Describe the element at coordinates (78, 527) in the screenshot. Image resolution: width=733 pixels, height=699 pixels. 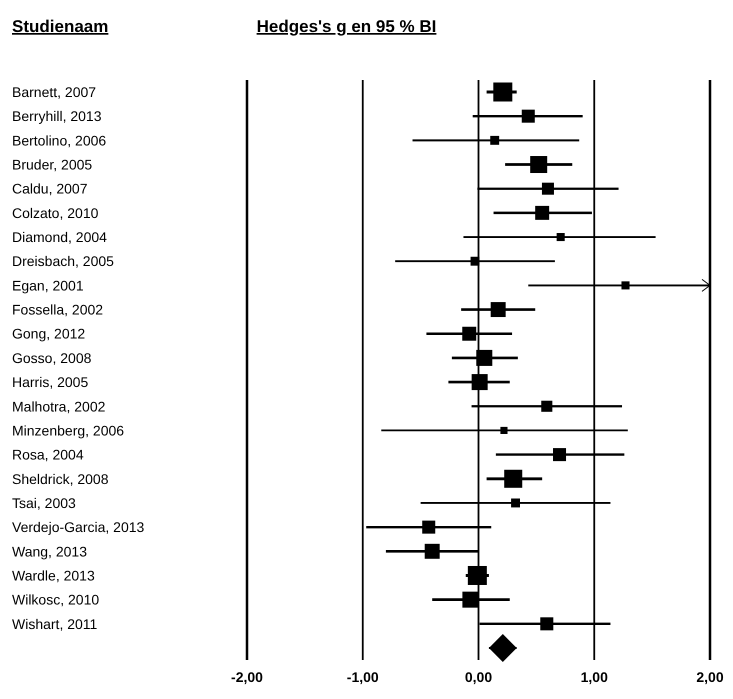
I see `y-tick-label: Verdejo-Garcia, 2013` at that location.